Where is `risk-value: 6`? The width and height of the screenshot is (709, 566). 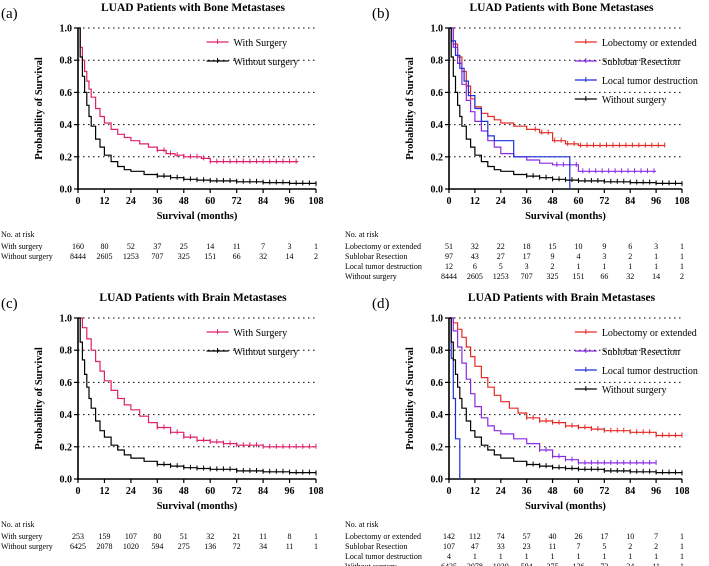 risk-value: 6 is located at coordinates (475, 266).